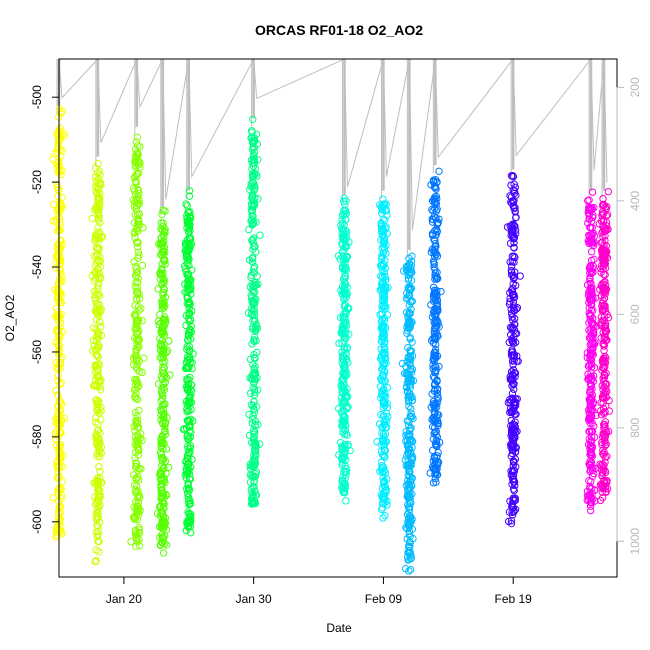 The width and height of the screenshot is (650, 650). What do you see at coordinates (635, 201) in the screenshot?
I see `y2-tick-label: 400` at bounding box center [635, 201].